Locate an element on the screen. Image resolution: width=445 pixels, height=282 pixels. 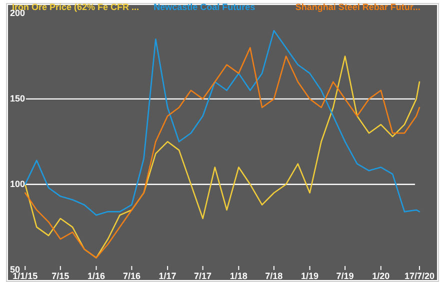
x-tick-label: 7/19 is located at coordinates (345, 276).